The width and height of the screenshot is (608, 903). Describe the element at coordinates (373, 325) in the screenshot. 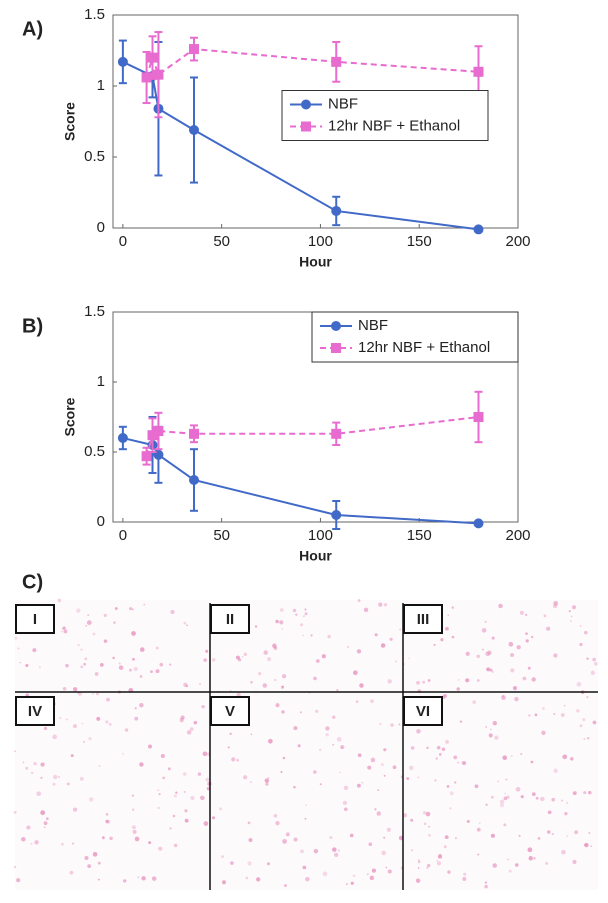

I see `legend-label: NBF` at that location.